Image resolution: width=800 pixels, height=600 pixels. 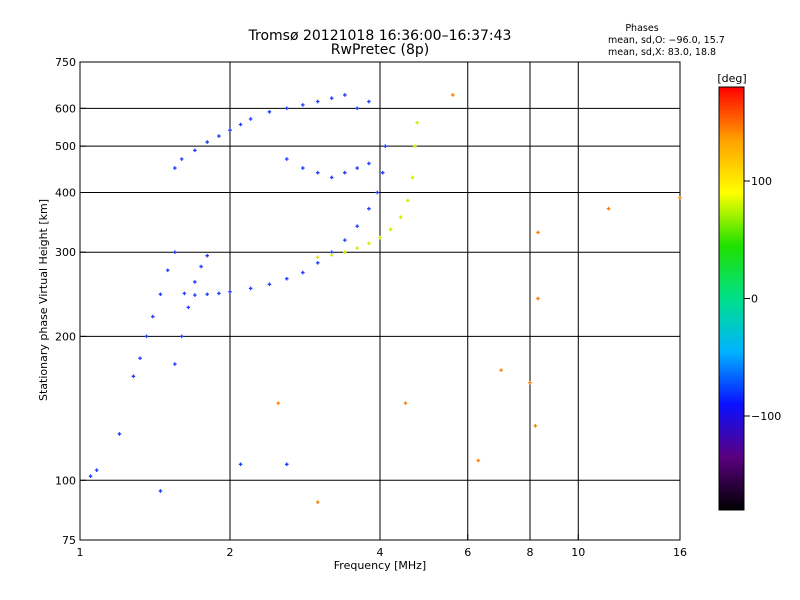 What do you see at coordinates (530, 552) in the screenshot?
I see `x-tick-label: 8` at bounding box center [530, 552].